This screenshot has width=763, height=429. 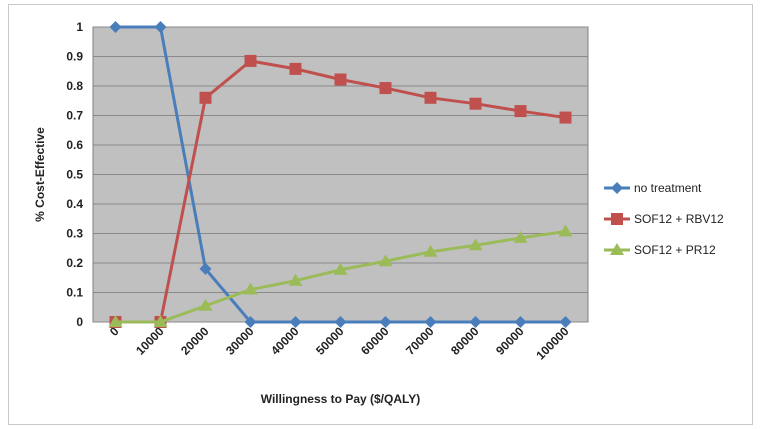 I want to click on y-tick-label: 0.1, so click(x=74, y=293).